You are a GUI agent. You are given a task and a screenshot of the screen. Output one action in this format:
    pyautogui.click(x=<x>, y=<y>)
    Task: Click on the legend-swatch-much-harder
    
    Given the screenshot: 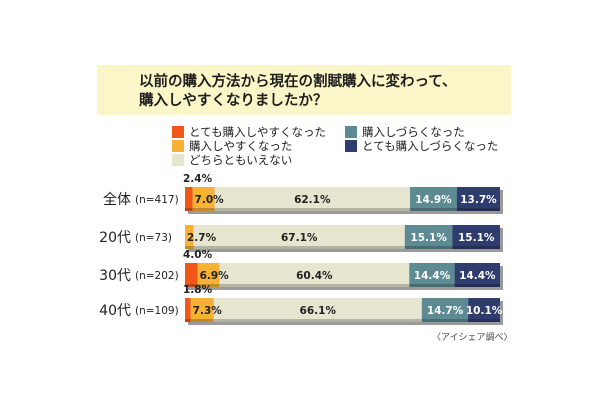 What is the action you would take?
    pyautogui.click(x=351, y=146)
    